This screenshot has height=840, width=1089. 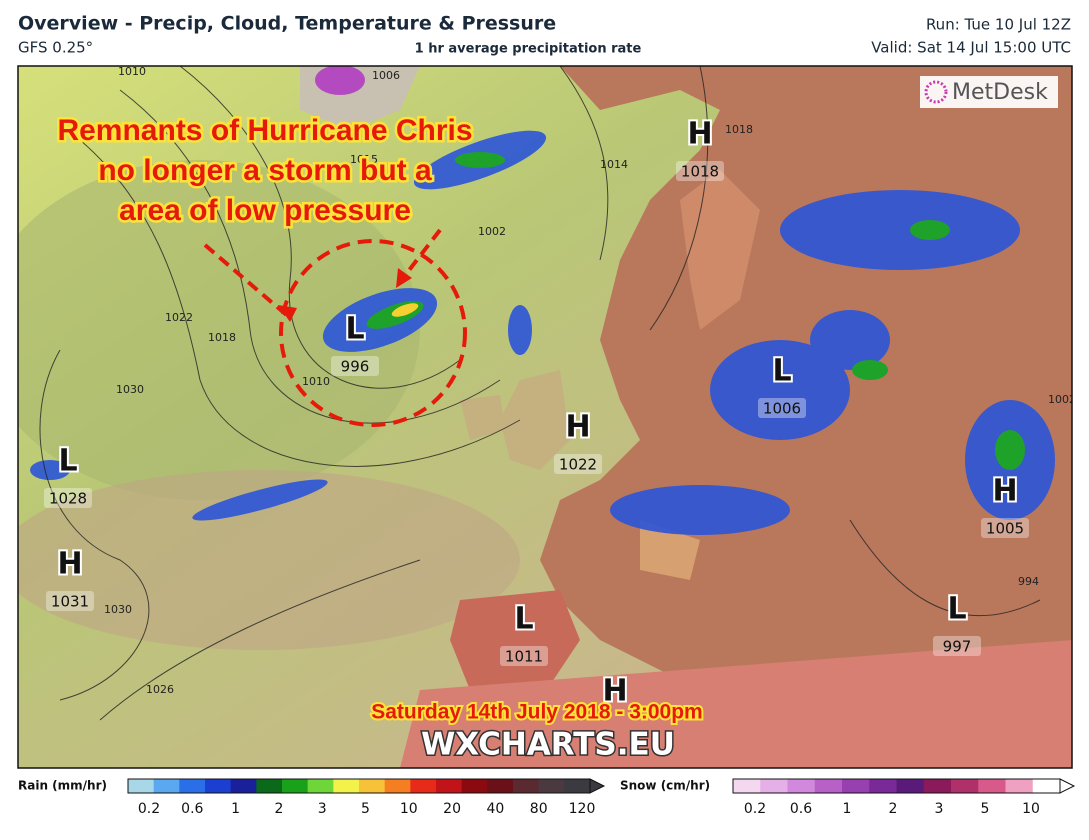 What do you see at coordinates (278, 809) in the screenshot?
I see `rain-tick-label: 2` at bounding box center [278, 809].